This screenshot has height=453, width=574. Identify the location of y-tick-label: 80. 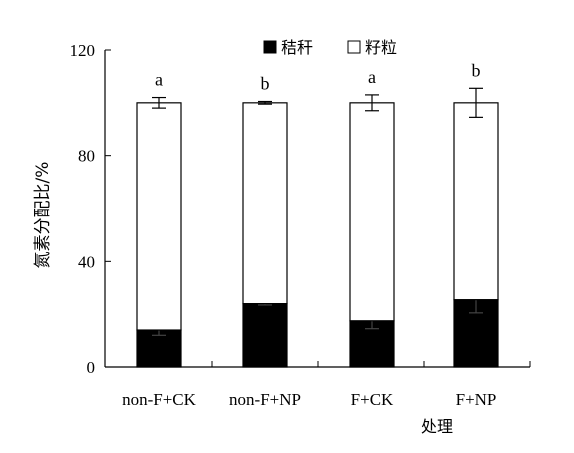
(86, 156).